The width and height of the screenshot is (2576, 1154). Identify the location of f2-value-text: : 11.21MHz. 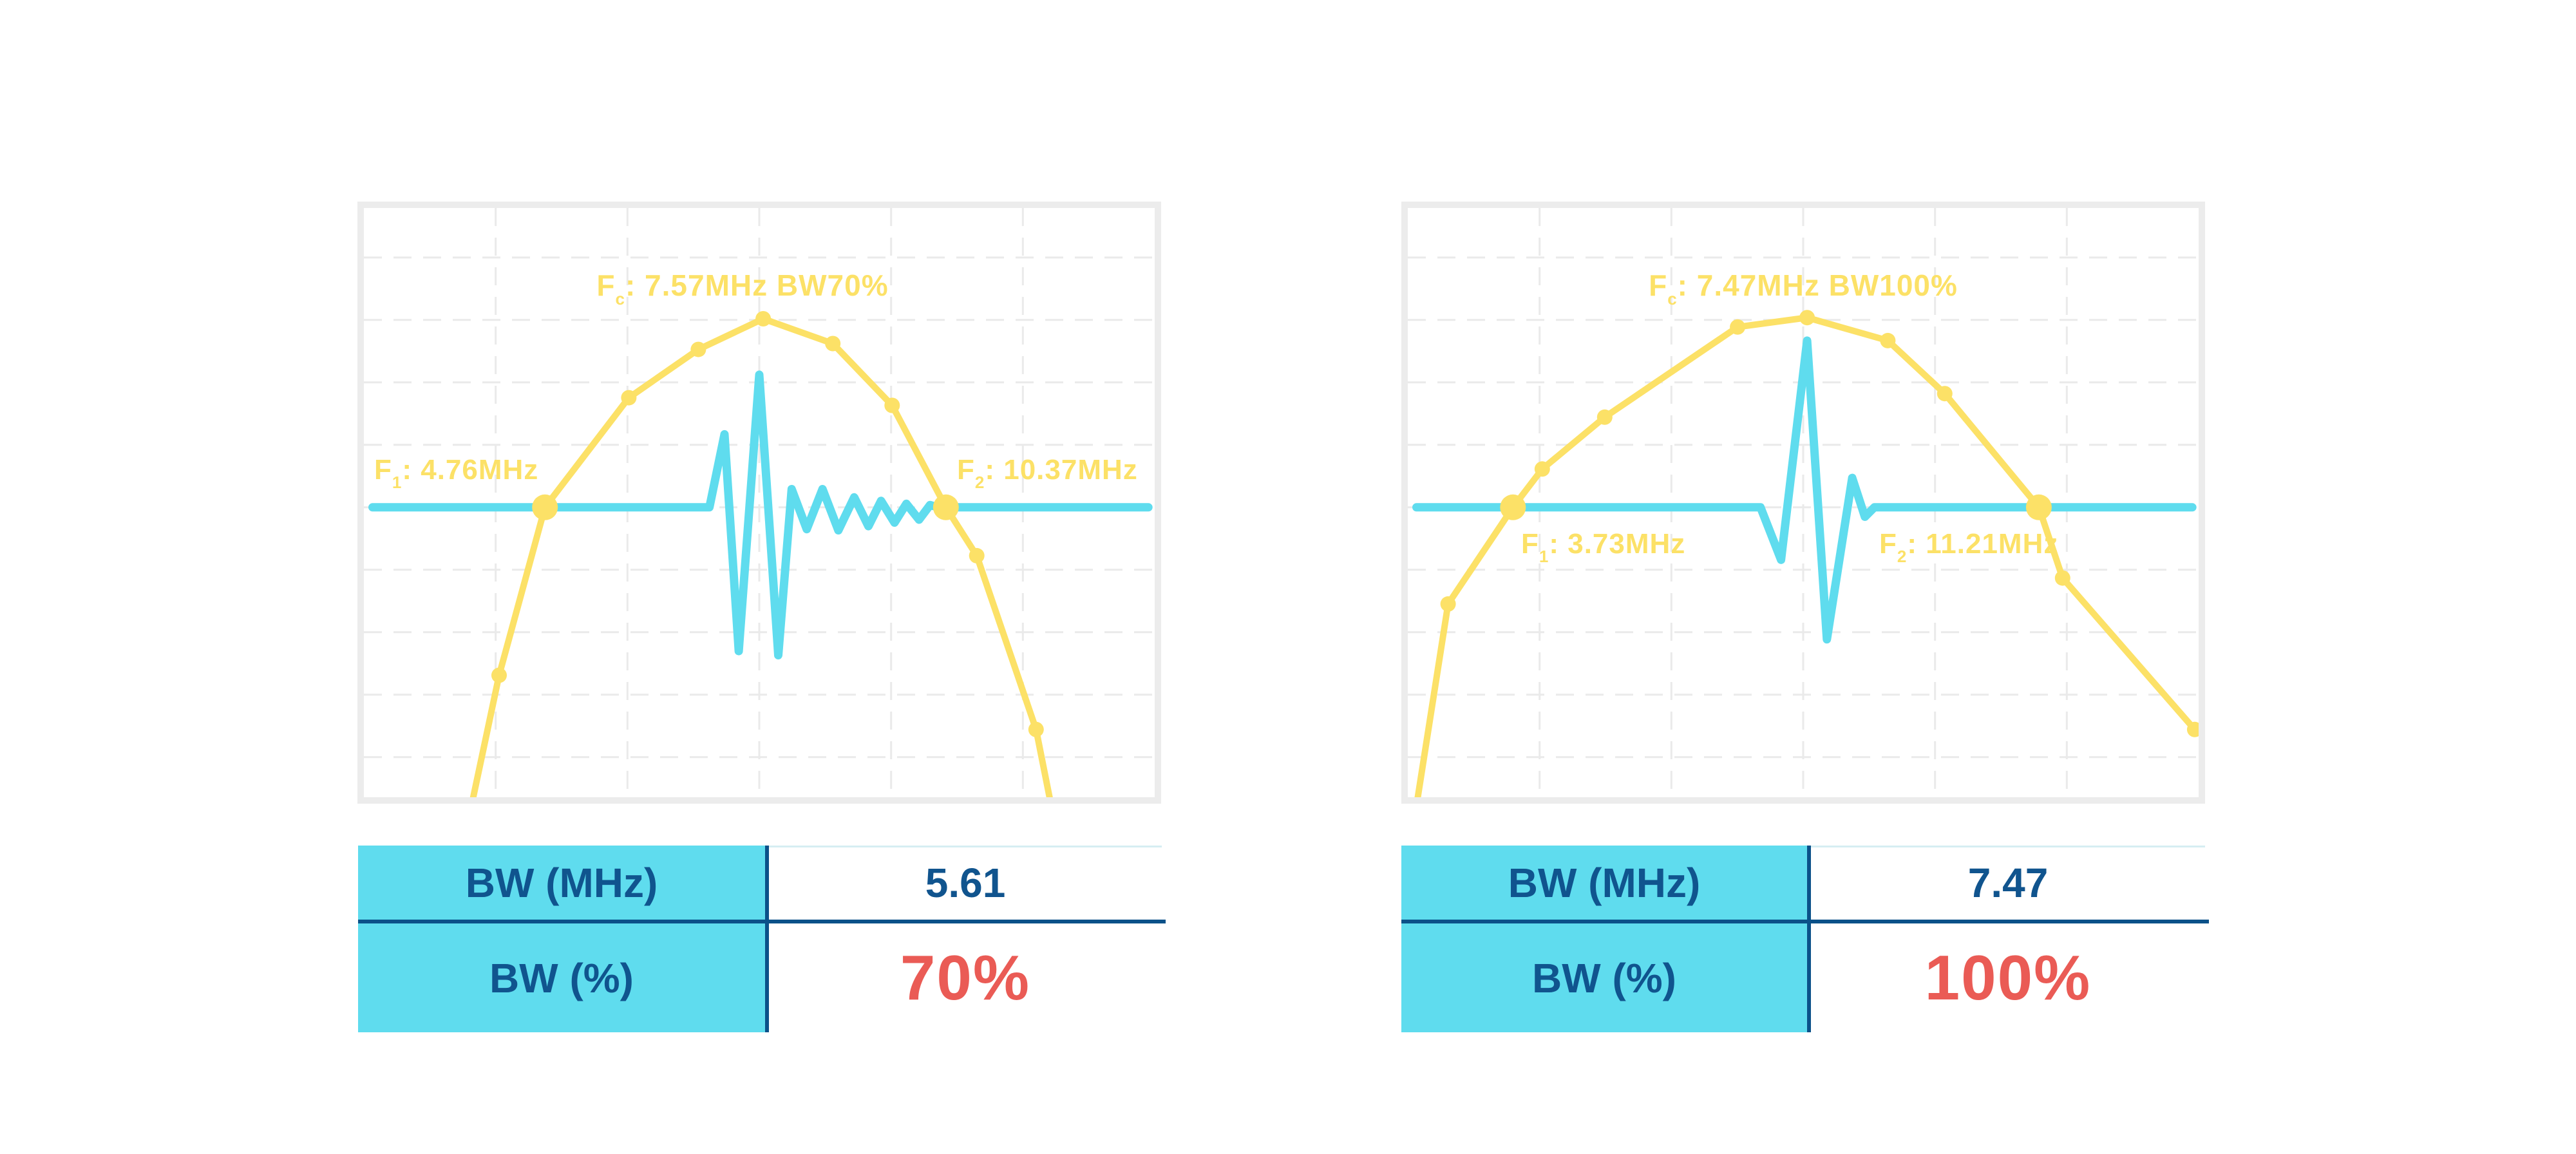
(1983, 544).